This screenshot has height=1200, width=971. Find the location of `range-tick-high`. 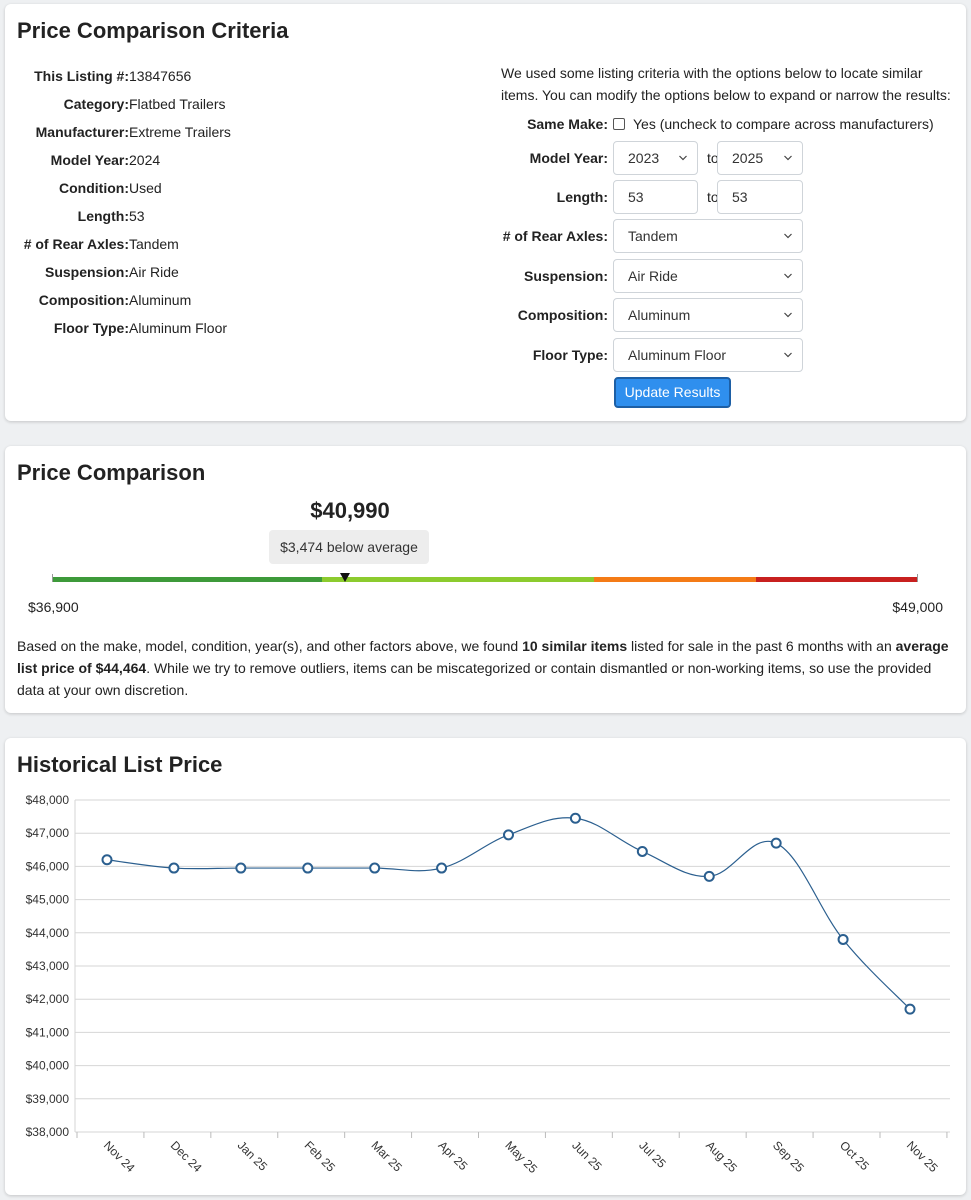

range-tick-high is located at coordinates (917, 578).